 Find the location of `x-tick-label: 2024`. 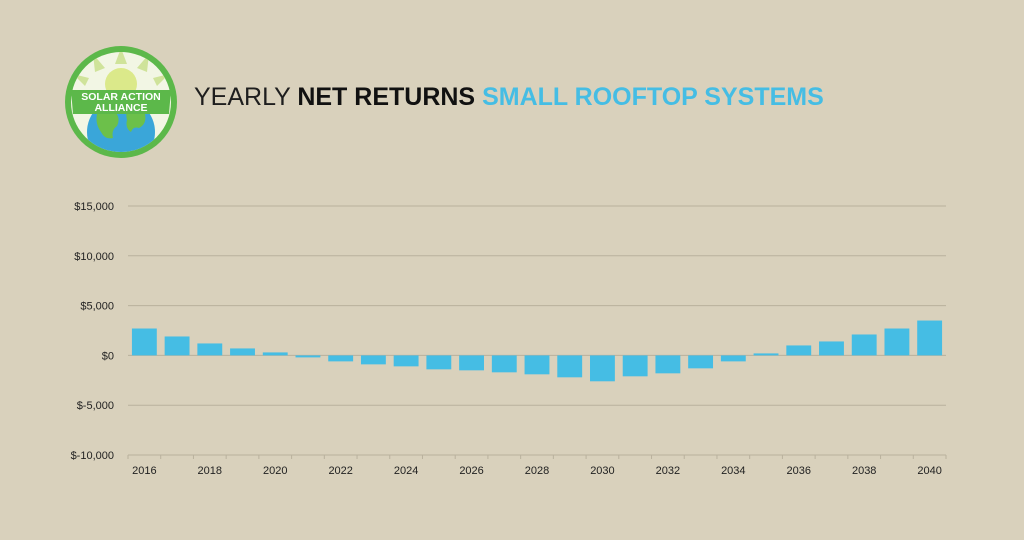

x-tick-label: 2024 is located at coordinates (406, 471).